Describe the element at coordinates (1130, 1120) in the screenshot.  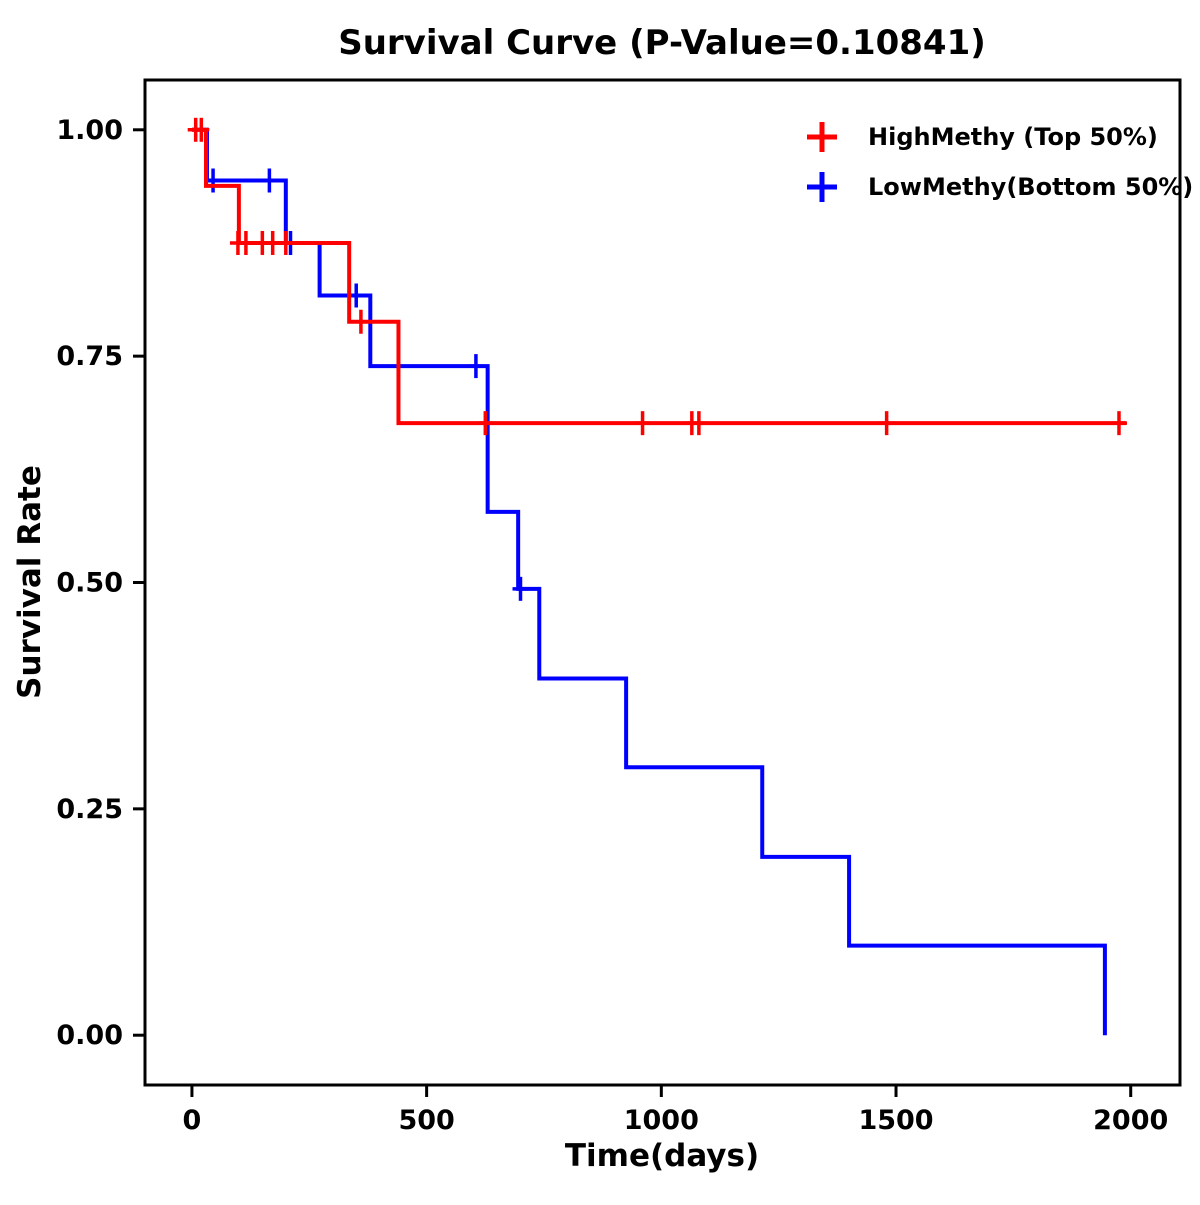
I see `x-tick-label: 2000` at that location.